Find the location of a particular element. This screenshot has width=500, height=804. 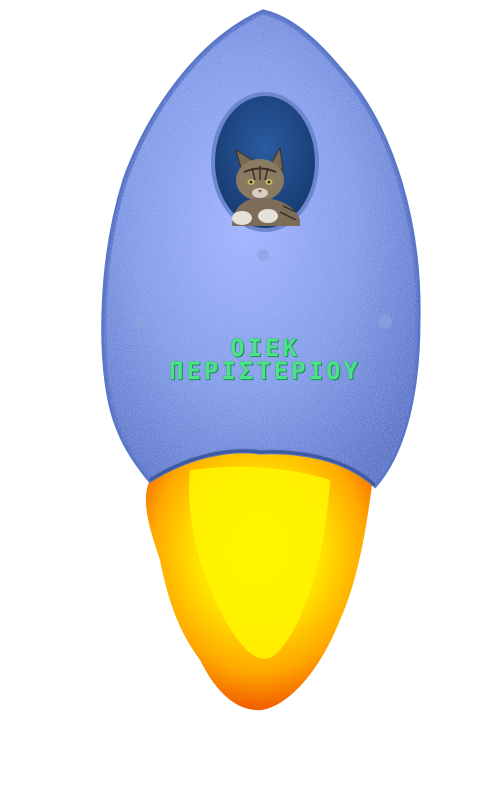

rocket-flame-core is located at coordinates (259, 562).